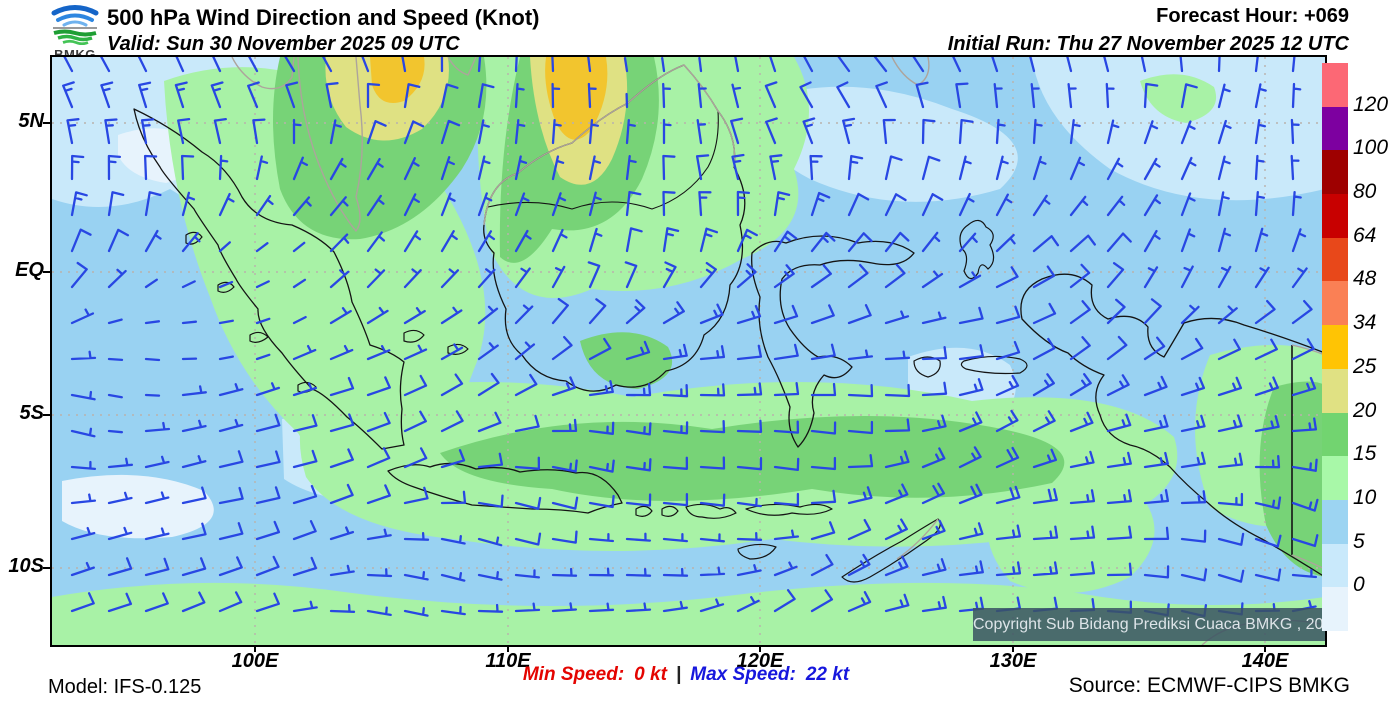 This screenshot has width=1400, height=709. Describe the element at coordinates (743, 674) in the screenshot. I see `max-speed-label: Max Speed:` at that location.